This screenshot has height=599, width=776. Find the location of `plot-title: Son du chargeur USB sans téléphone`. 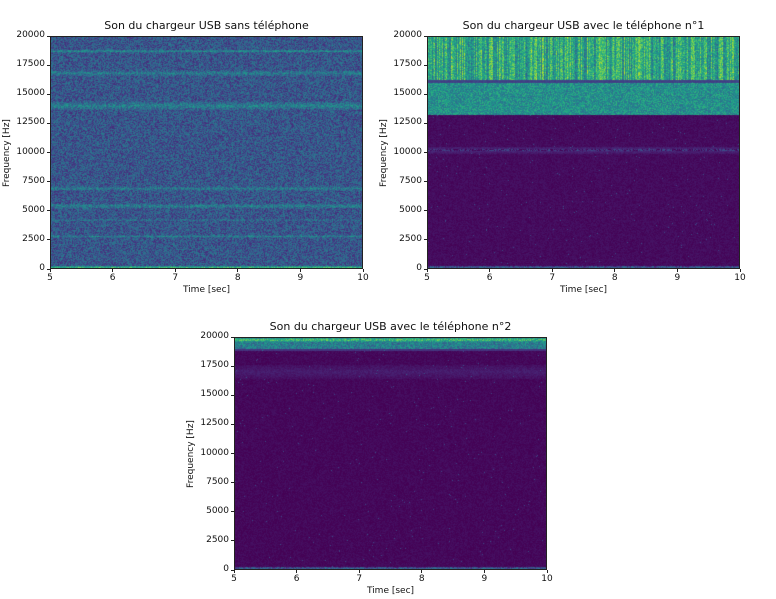

plot-title: Son du chargeur USB sans téléphone is located at coordinates (206, 25).